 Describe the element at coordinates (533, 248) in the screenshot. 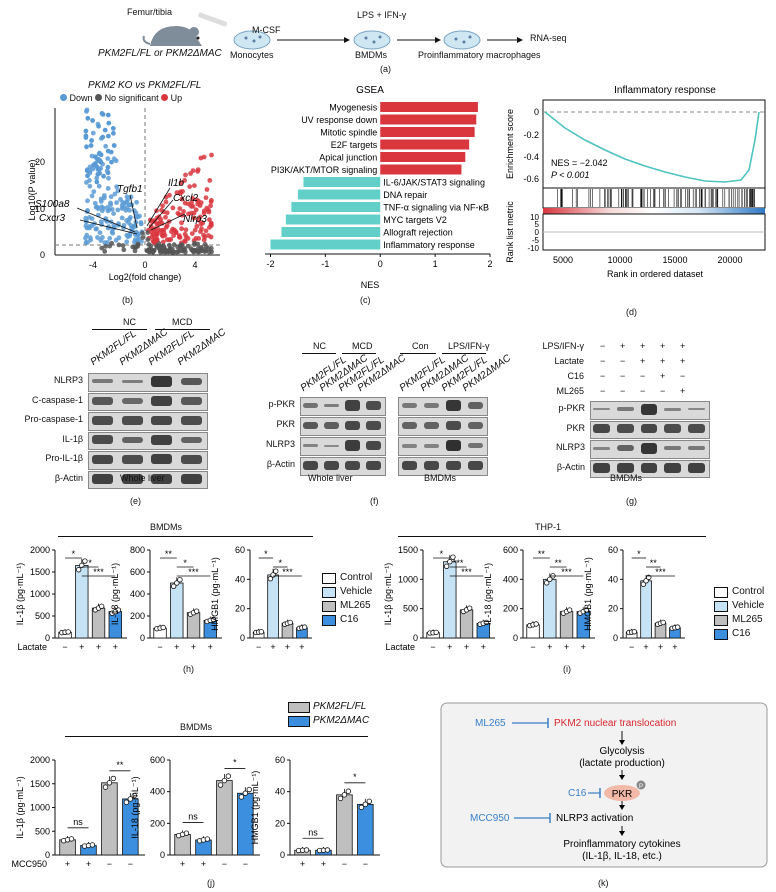

I see `rank-tick-m10: -10` at that location.